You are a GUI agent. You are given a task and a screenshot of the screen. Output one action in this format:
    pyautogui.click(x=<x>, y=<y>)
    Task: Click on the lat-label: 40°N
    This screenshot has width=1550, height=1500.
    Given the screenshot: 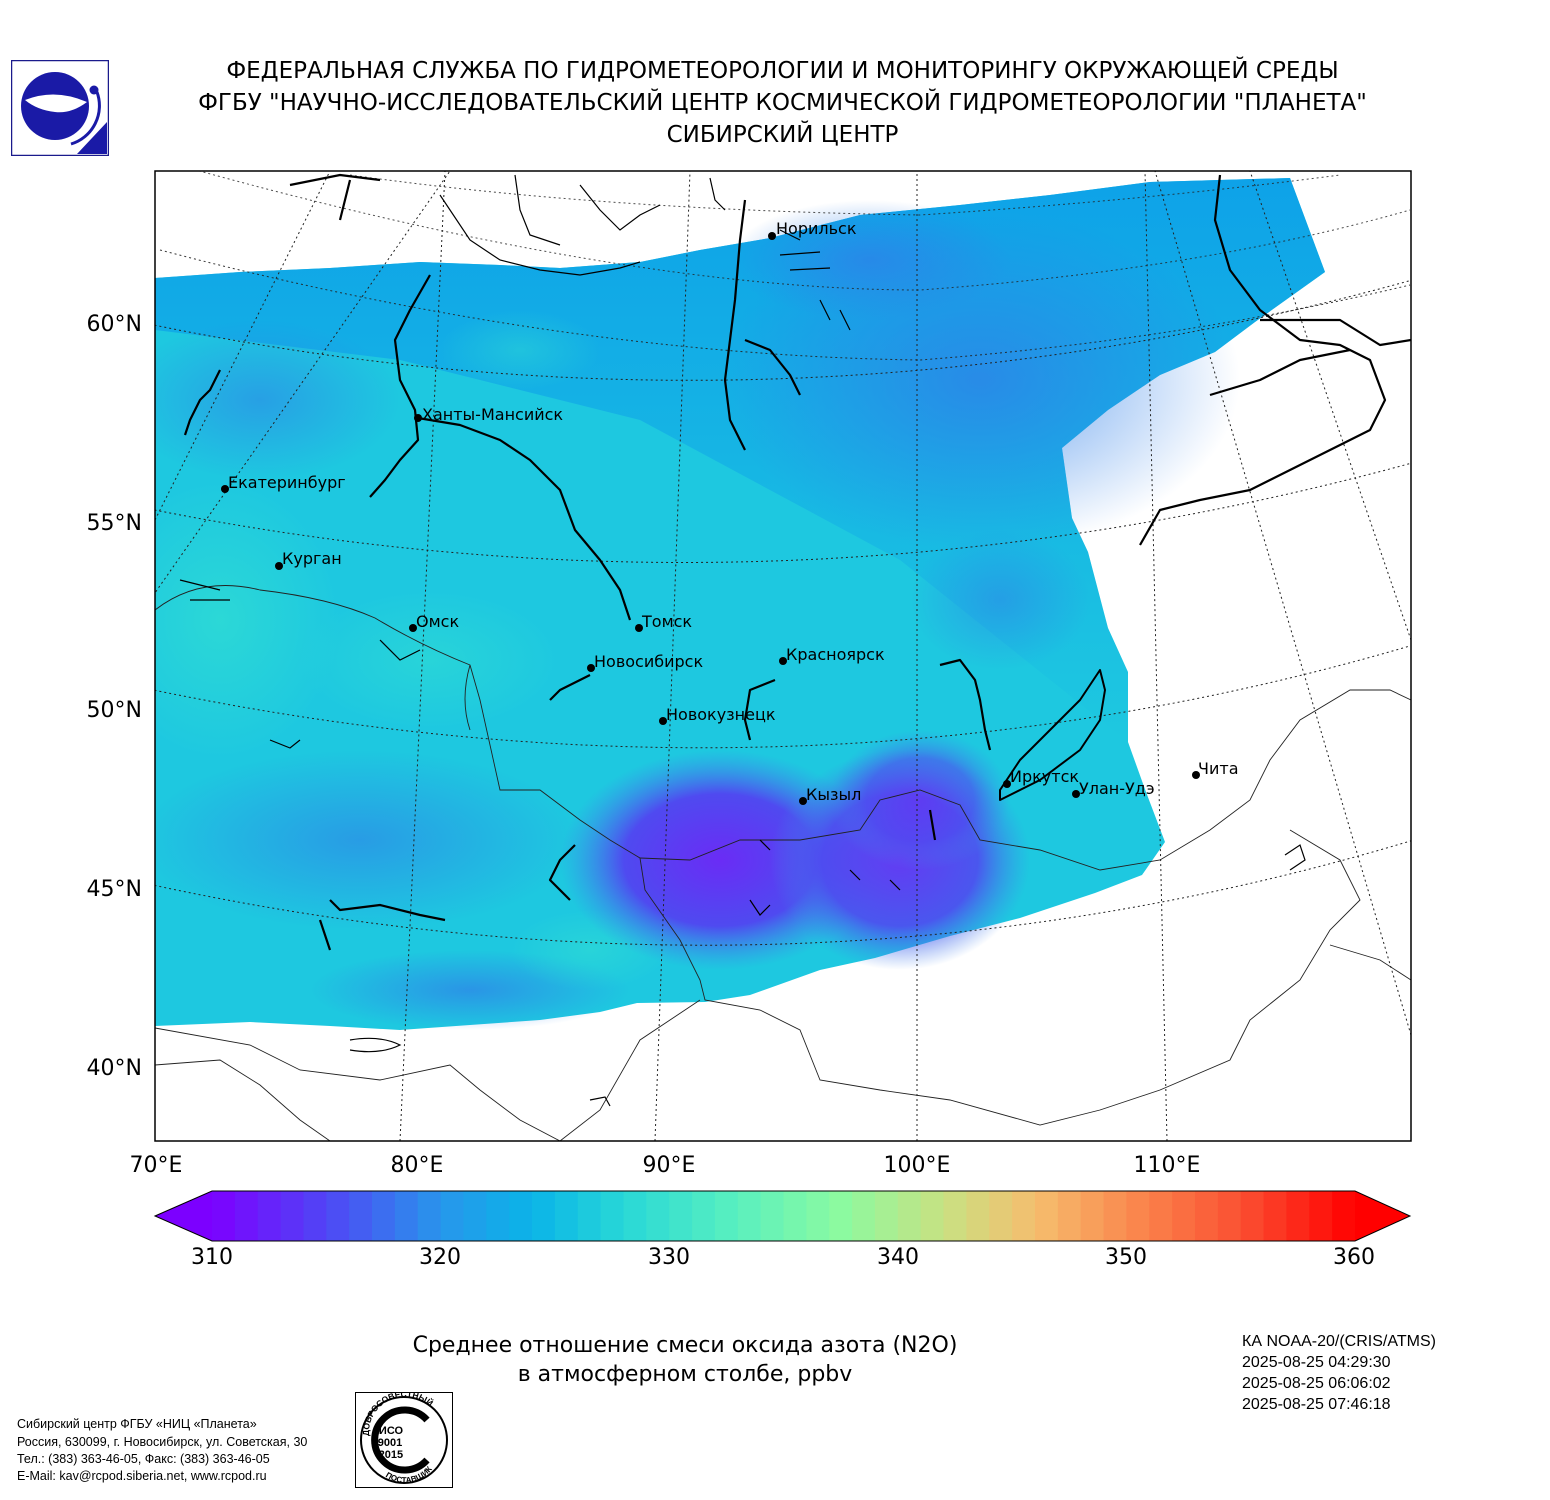 What is the action you would take?
    pyautogui.click(x=114, y=1068)
    